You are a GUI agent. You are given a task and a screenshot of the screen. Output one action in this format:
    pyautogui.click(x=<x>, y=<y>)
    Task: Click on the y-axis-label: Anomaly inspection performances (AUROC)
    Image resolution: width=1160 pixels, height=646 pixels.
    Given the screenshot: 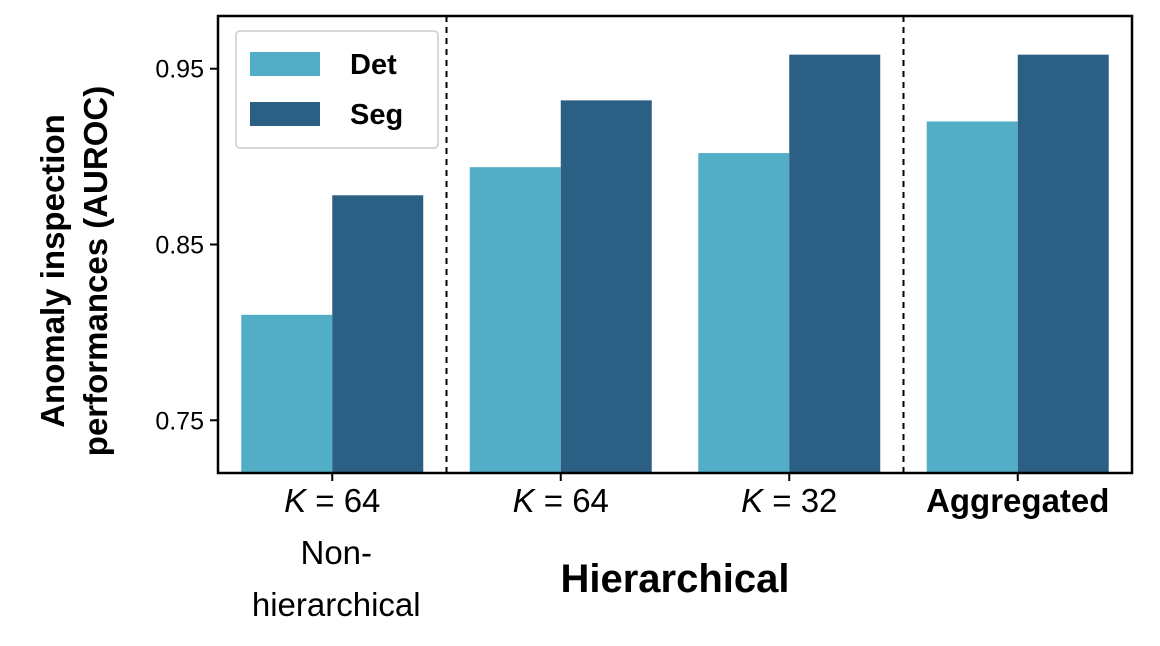 What is the action you would take?
    pyautogui.click(x=74, y=271)
    